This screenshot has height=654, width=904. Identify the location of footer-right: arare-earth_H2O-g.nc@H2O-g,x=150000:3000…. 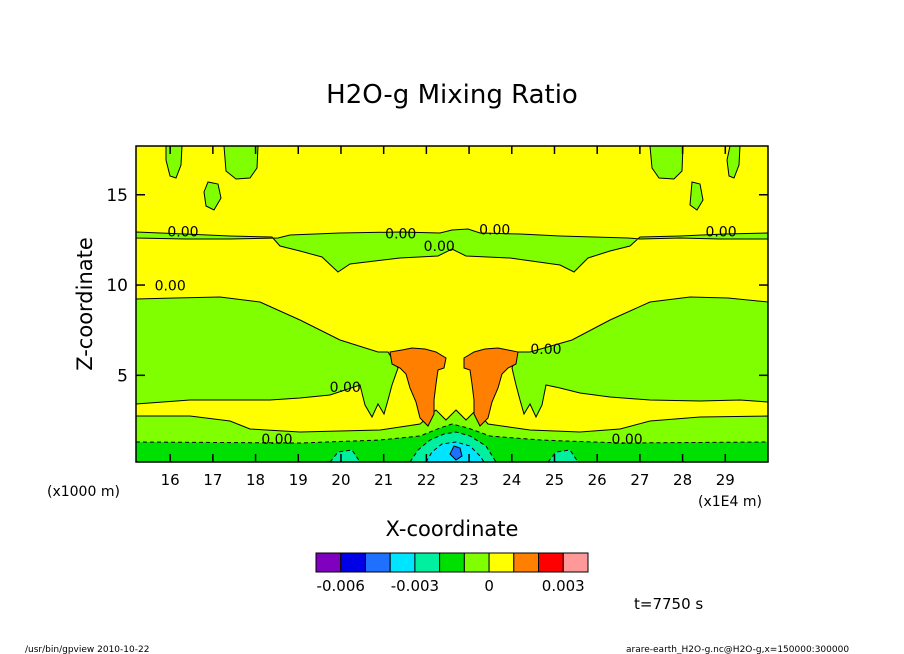
(737, 649).